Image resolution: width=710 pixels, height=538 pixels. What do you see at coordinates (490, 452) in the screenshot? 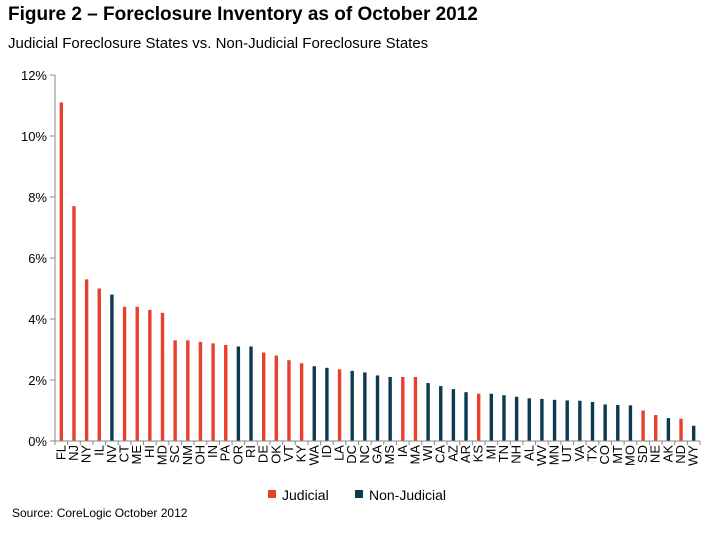
I see `x-category-label: MI` at bounding box center [490, 452].